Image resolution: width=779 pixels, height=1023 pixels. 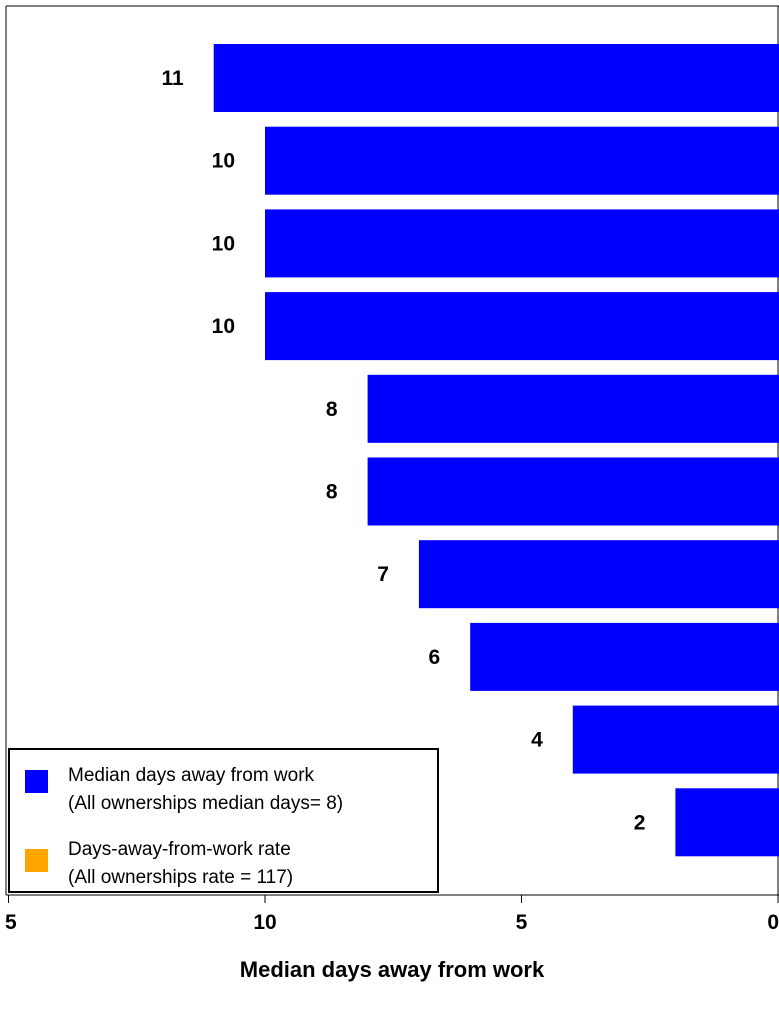 I want to click on legend-swatch-rate, so click(x=36, y=860).